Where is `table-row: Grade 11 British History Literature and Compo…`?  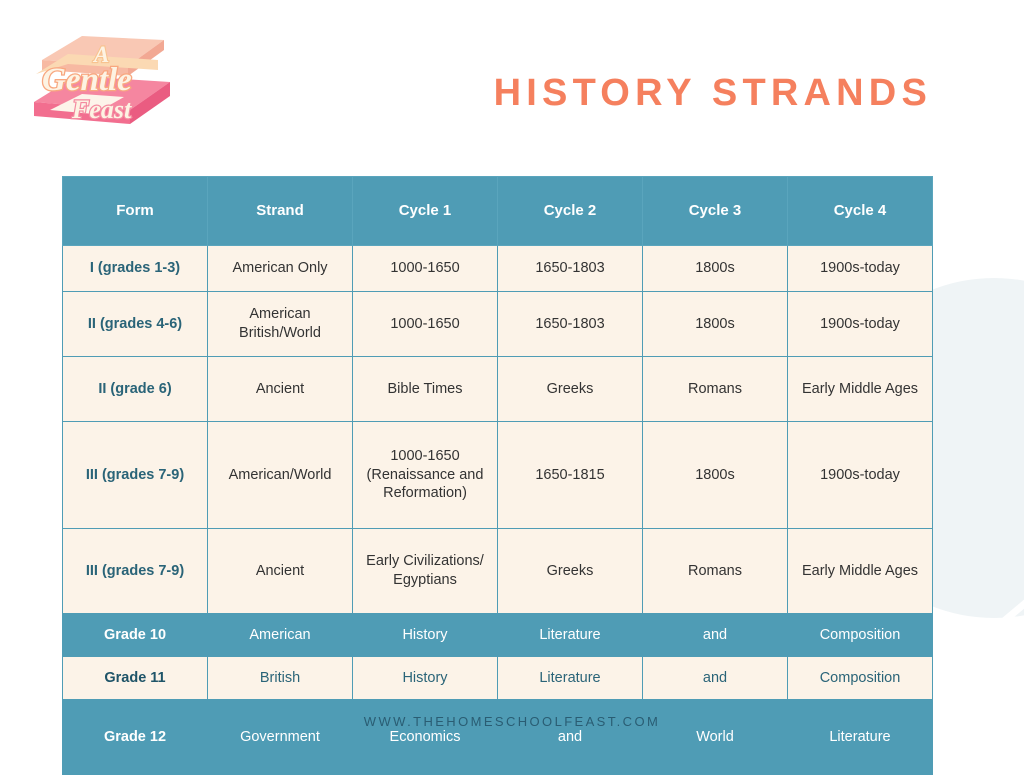 table-row: Grade 11 British History Literature and Compo… is located at coordinates (497, 678).